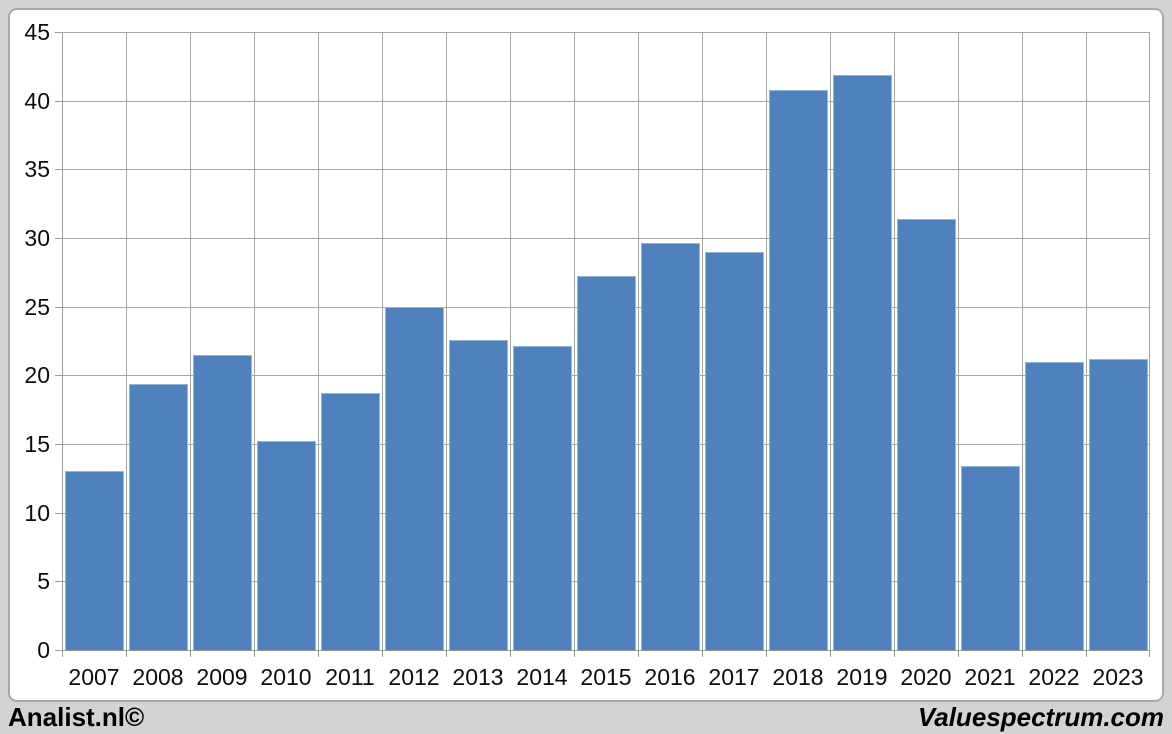 The height and width of the screenshot is (734, 1172). Describe the element at coordinates (37, 238) in the screenshot. I see `y-tick-label-30: 30` at that location.